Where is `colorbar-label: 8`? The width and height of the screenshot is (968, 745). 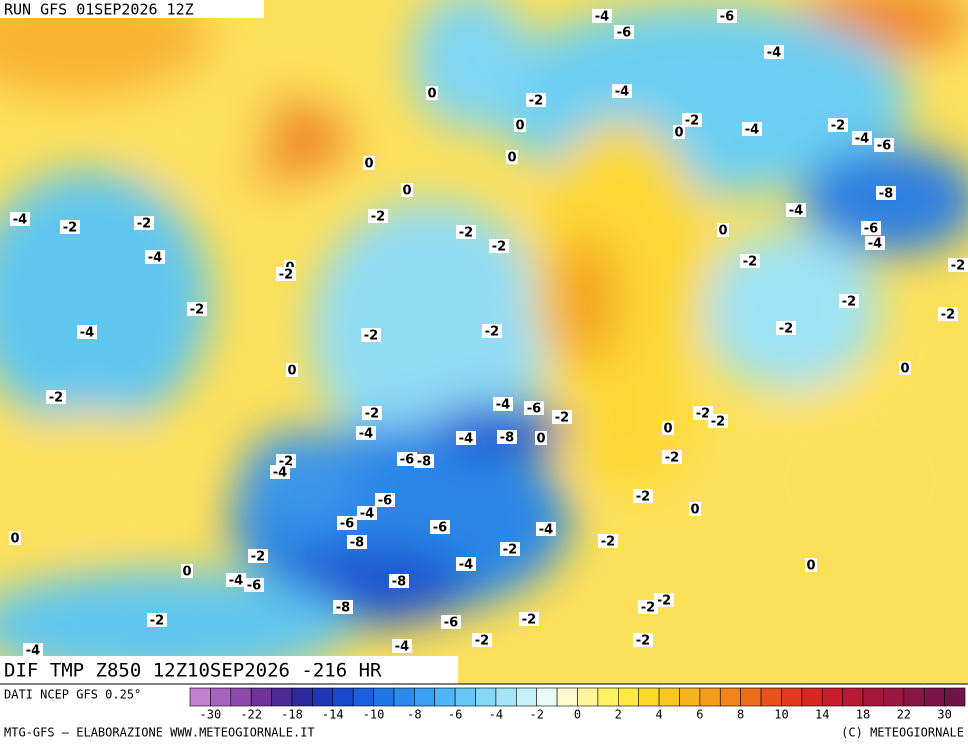 colorbar-label: 8 is located at coordinates (740, 715).